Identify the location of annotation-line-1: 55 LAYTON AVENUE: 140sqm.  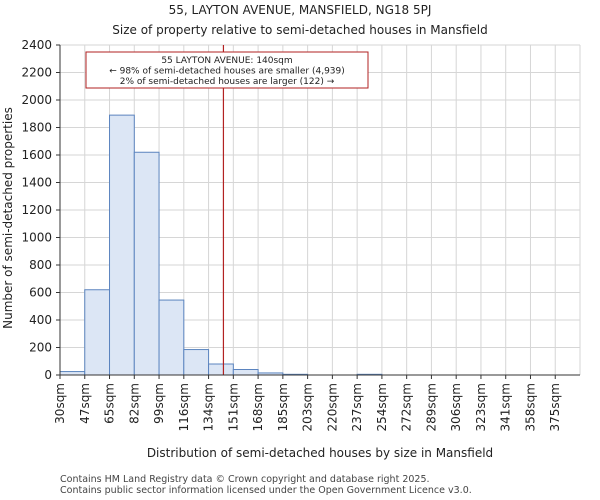
(226, 61).